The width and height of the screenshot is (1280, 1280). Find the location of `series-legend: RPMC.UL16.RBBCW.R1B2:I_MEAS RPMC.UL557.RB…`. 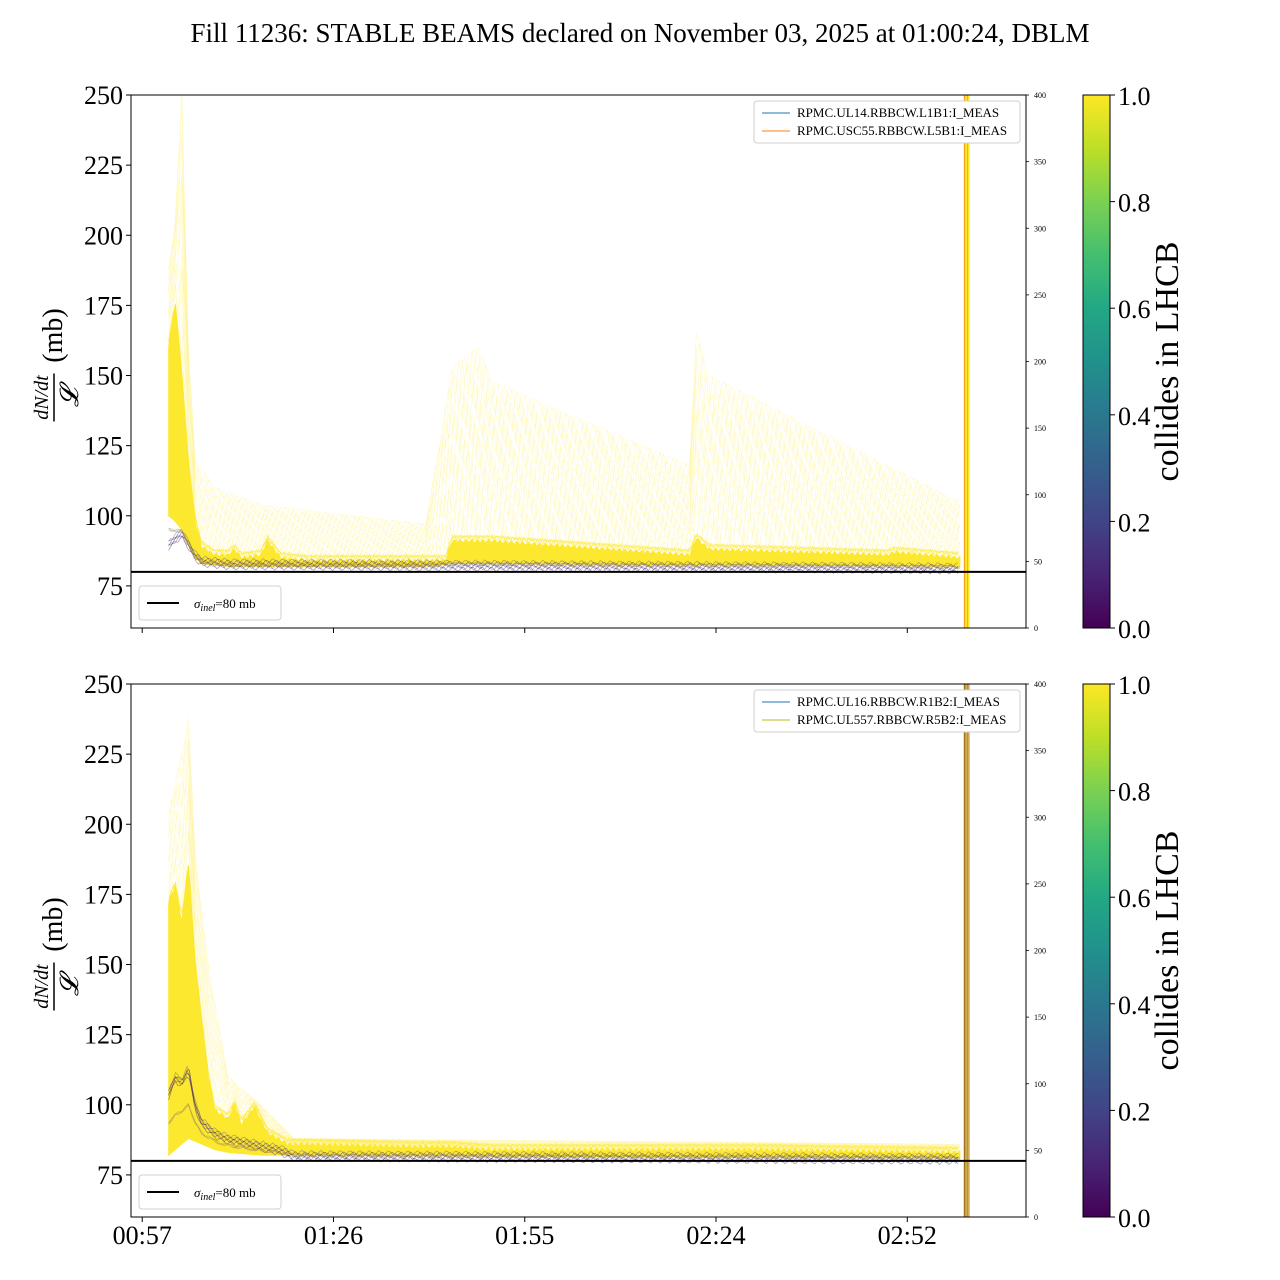

series-legend: RPMC.UL16.RBBCW.R1B2:I_MEAS RPMC.UL557.RB… is located at coordinates (887, 711).